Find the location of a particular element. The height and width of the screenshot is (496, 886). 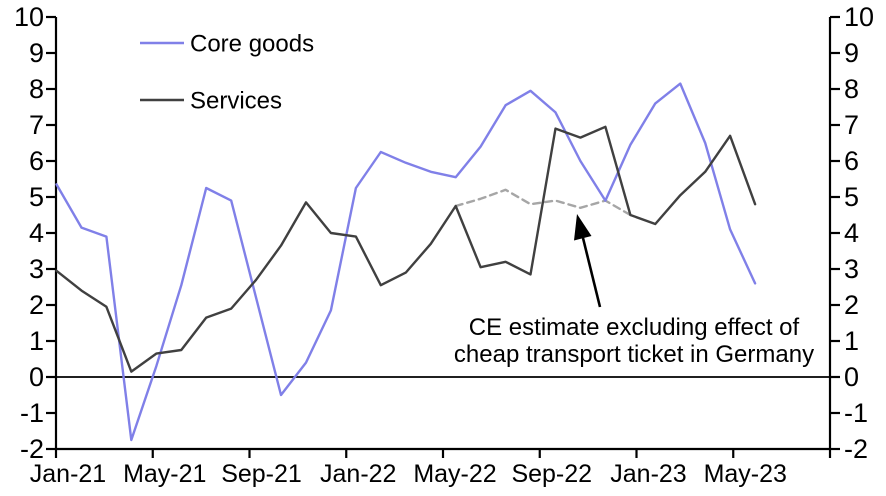

annotation-arrowhead-icon is located at coordinates (583, 227).